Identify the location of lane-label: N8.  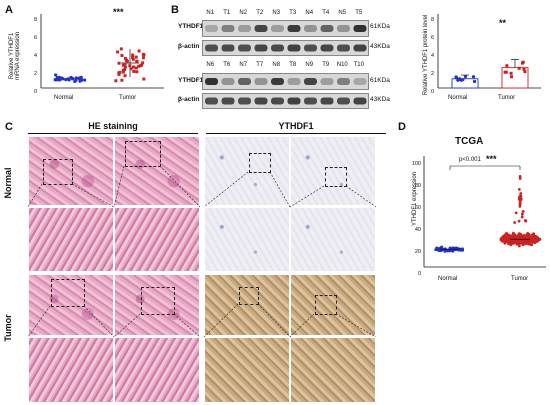
(276, 65).